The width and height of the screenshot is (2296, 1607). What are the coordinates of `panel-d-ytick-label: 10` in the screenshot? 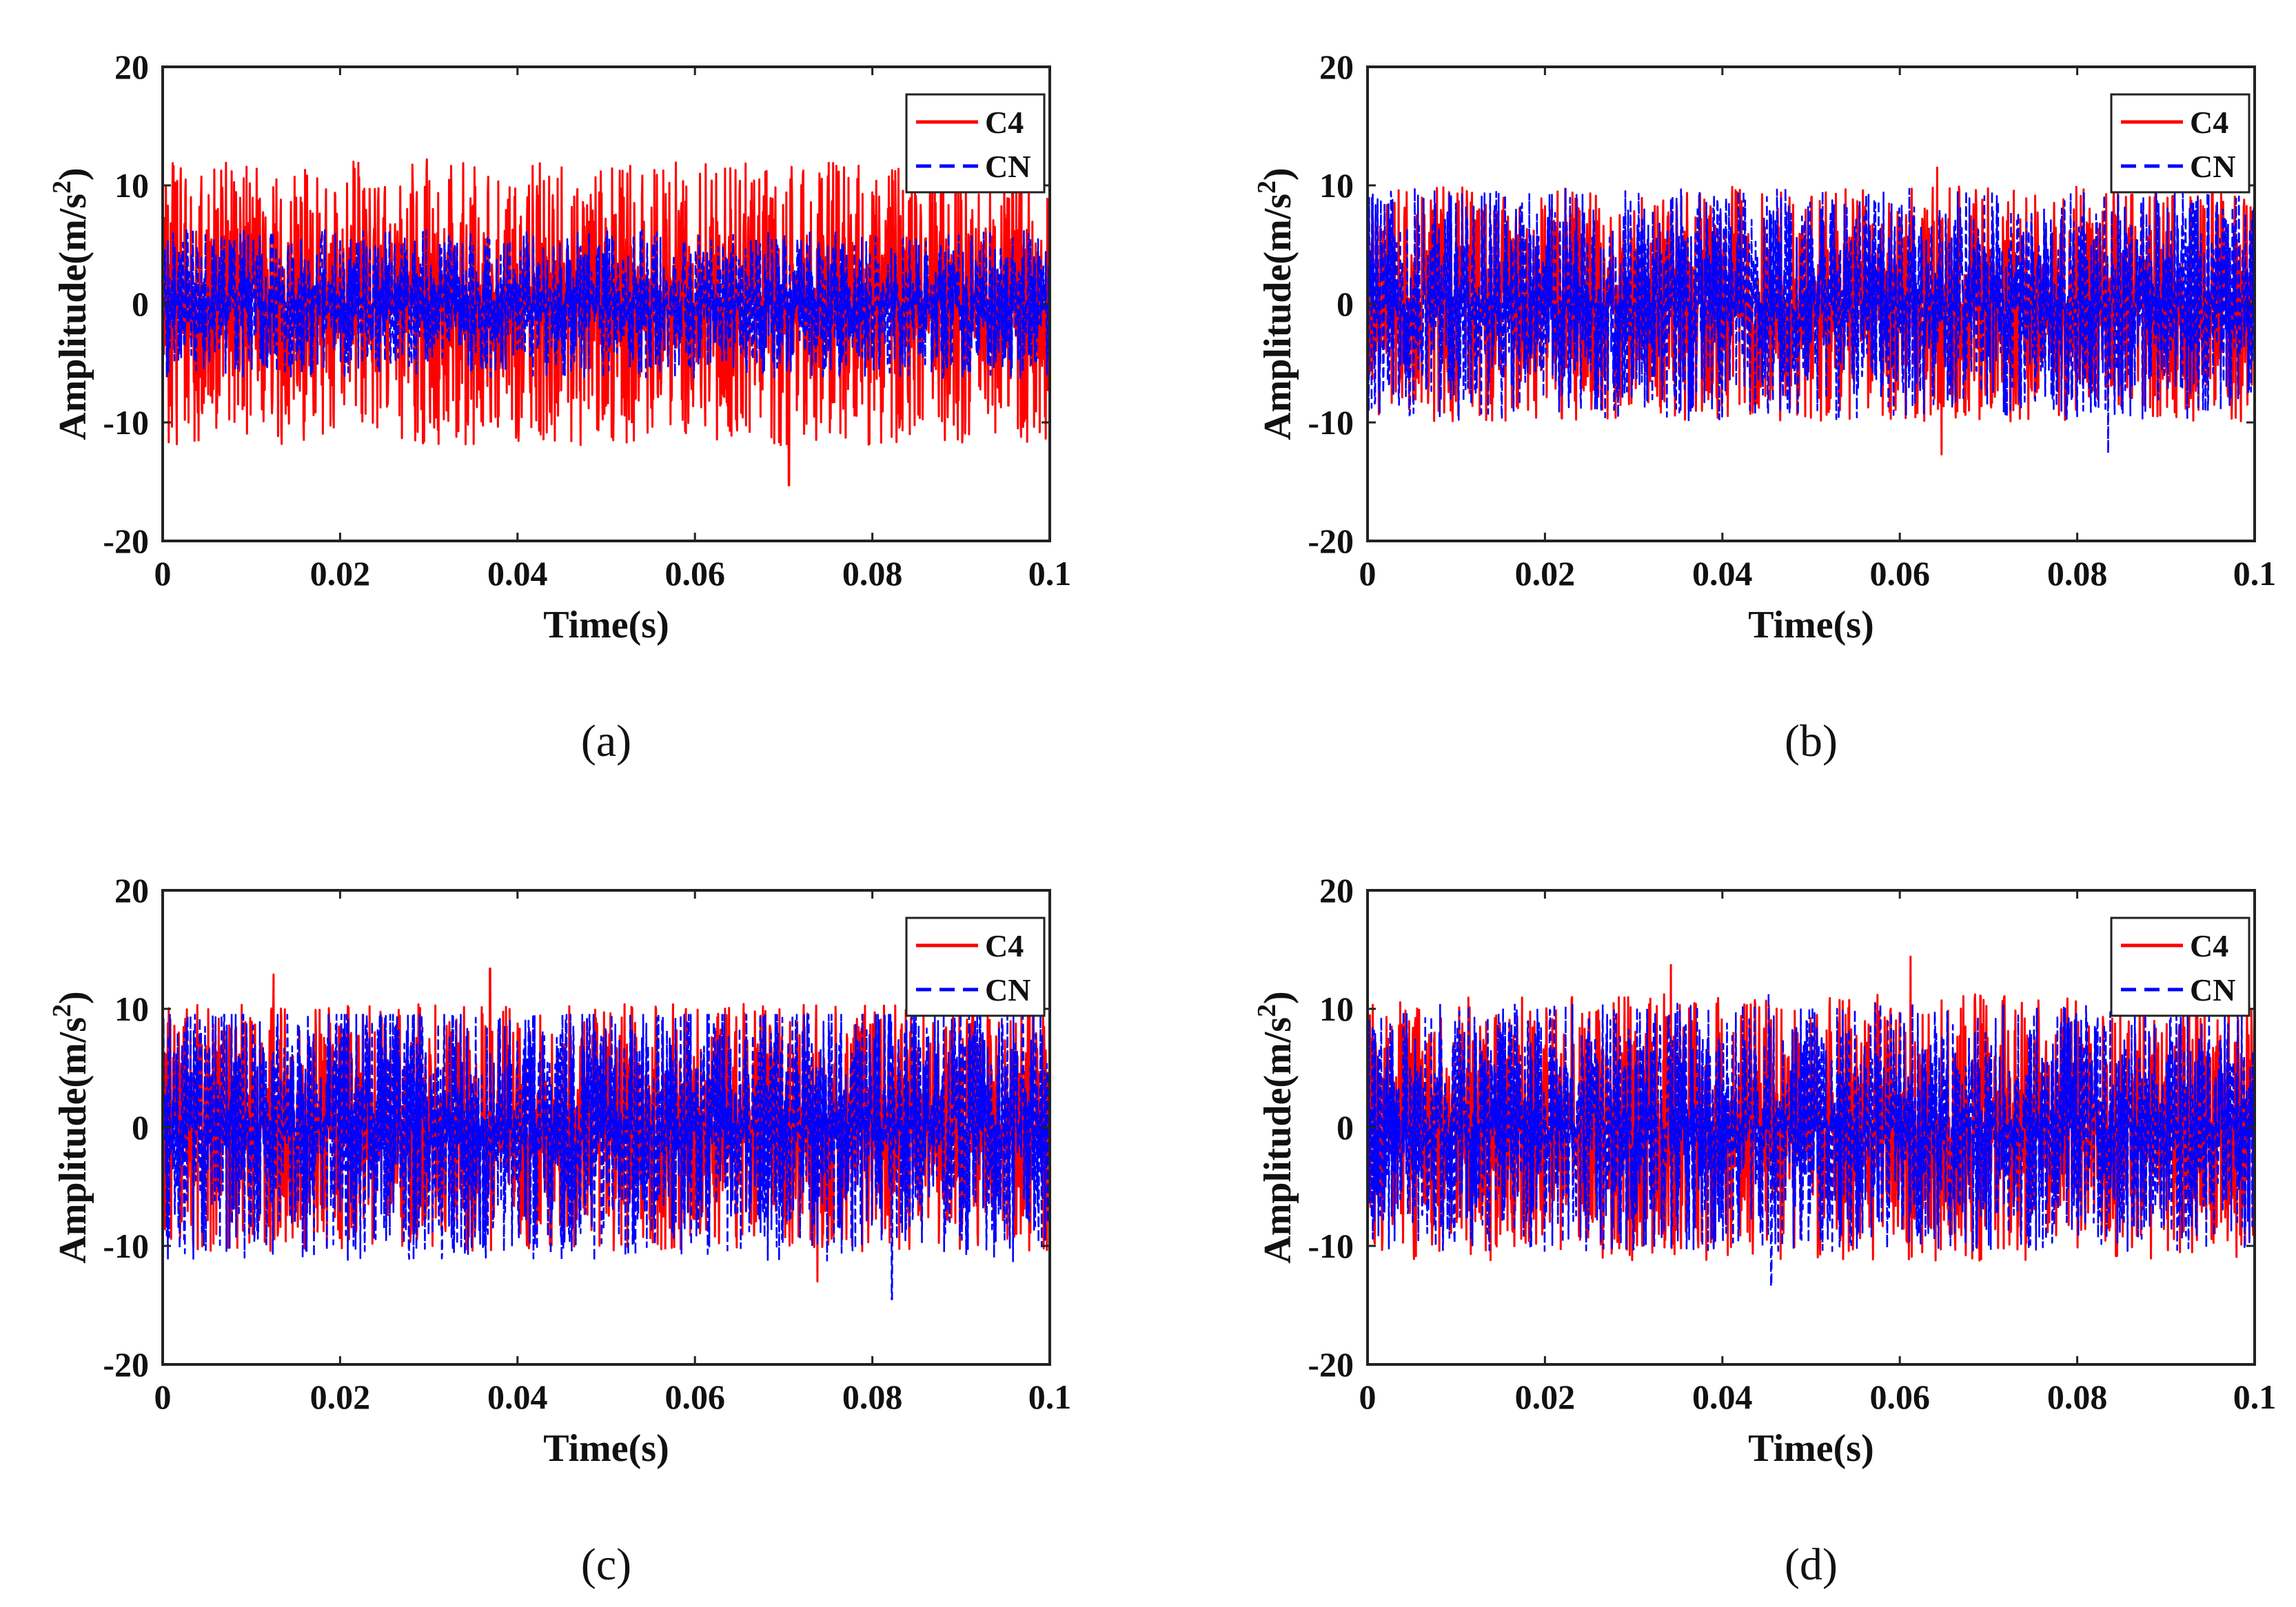 It's located at (1336, 1009).